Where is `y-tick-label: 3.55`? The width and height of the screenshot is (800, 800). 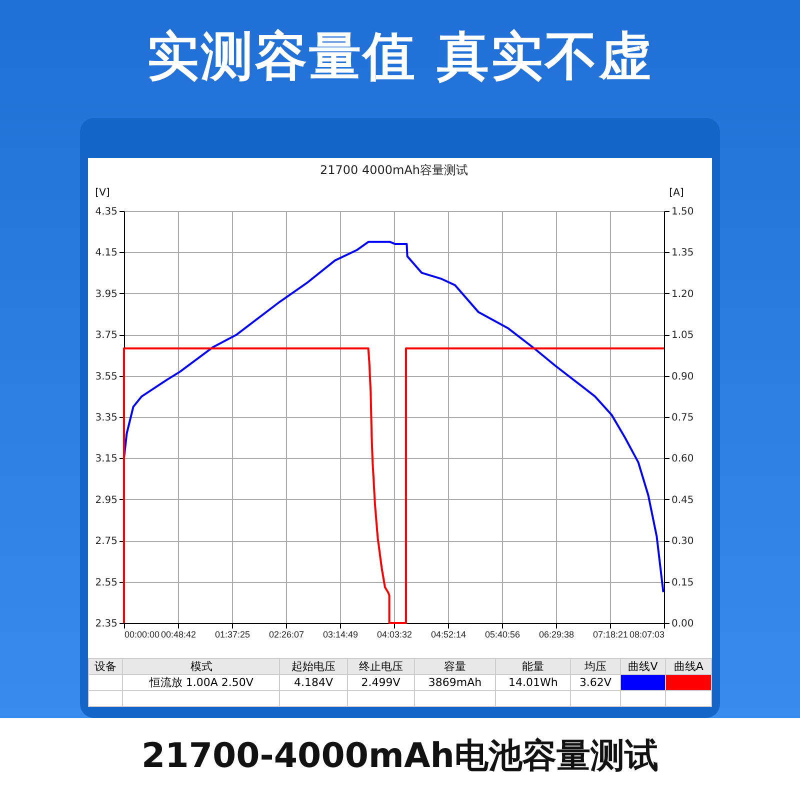 y-tick-label: 3.55 is located at coordinates (106, 376).